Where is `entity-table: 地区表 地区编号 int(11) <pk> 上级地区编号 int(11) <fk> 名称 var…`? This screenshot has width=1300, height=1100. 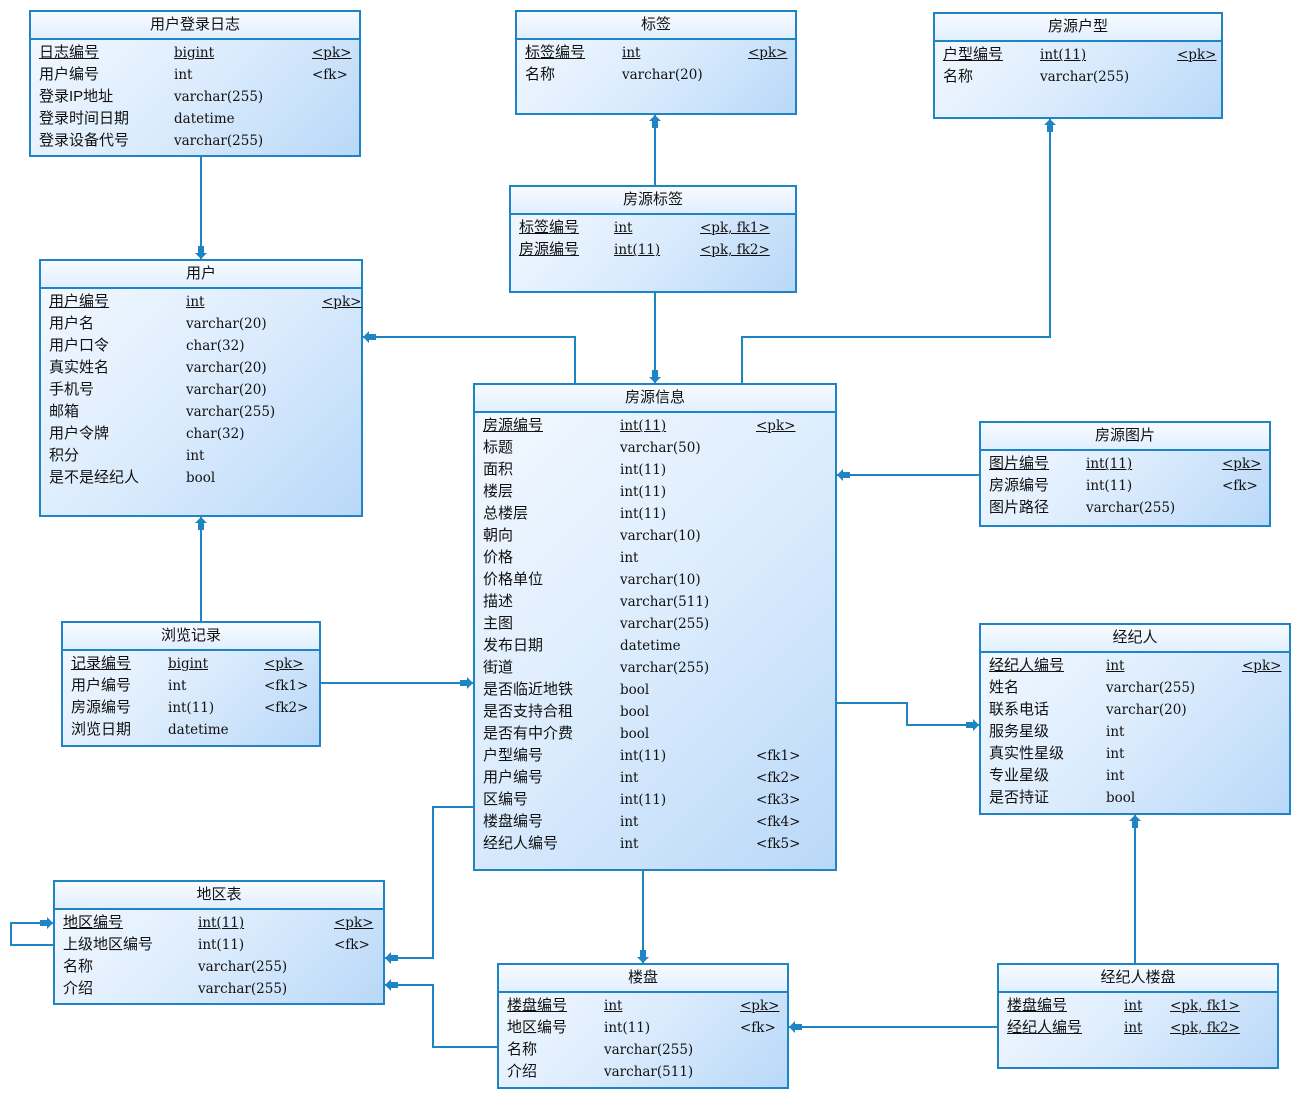
entity-table: 地区表 地区编号 int(11) <pk> 上级地区编号 int(11) <fk> 名称 var… is located at coordinates (219, 942).